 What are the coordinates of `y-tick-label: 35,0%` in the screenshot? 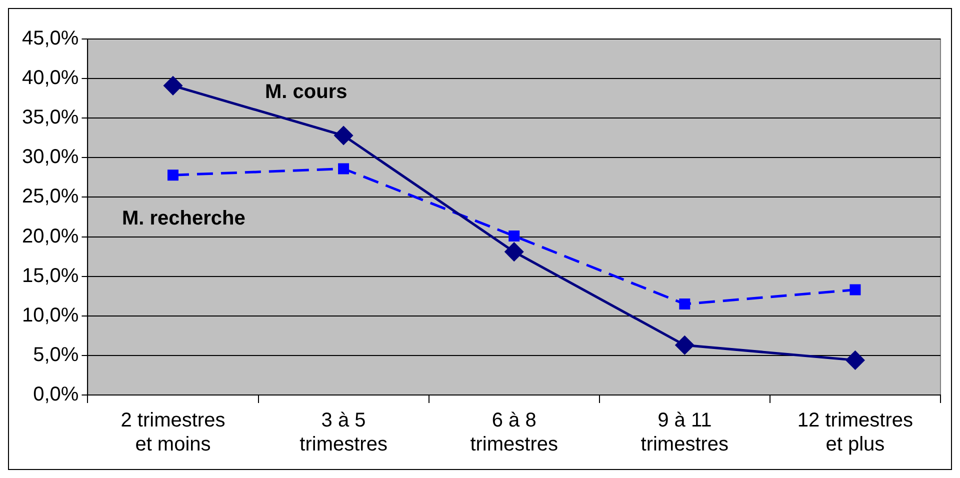 It's located at (50, 117).